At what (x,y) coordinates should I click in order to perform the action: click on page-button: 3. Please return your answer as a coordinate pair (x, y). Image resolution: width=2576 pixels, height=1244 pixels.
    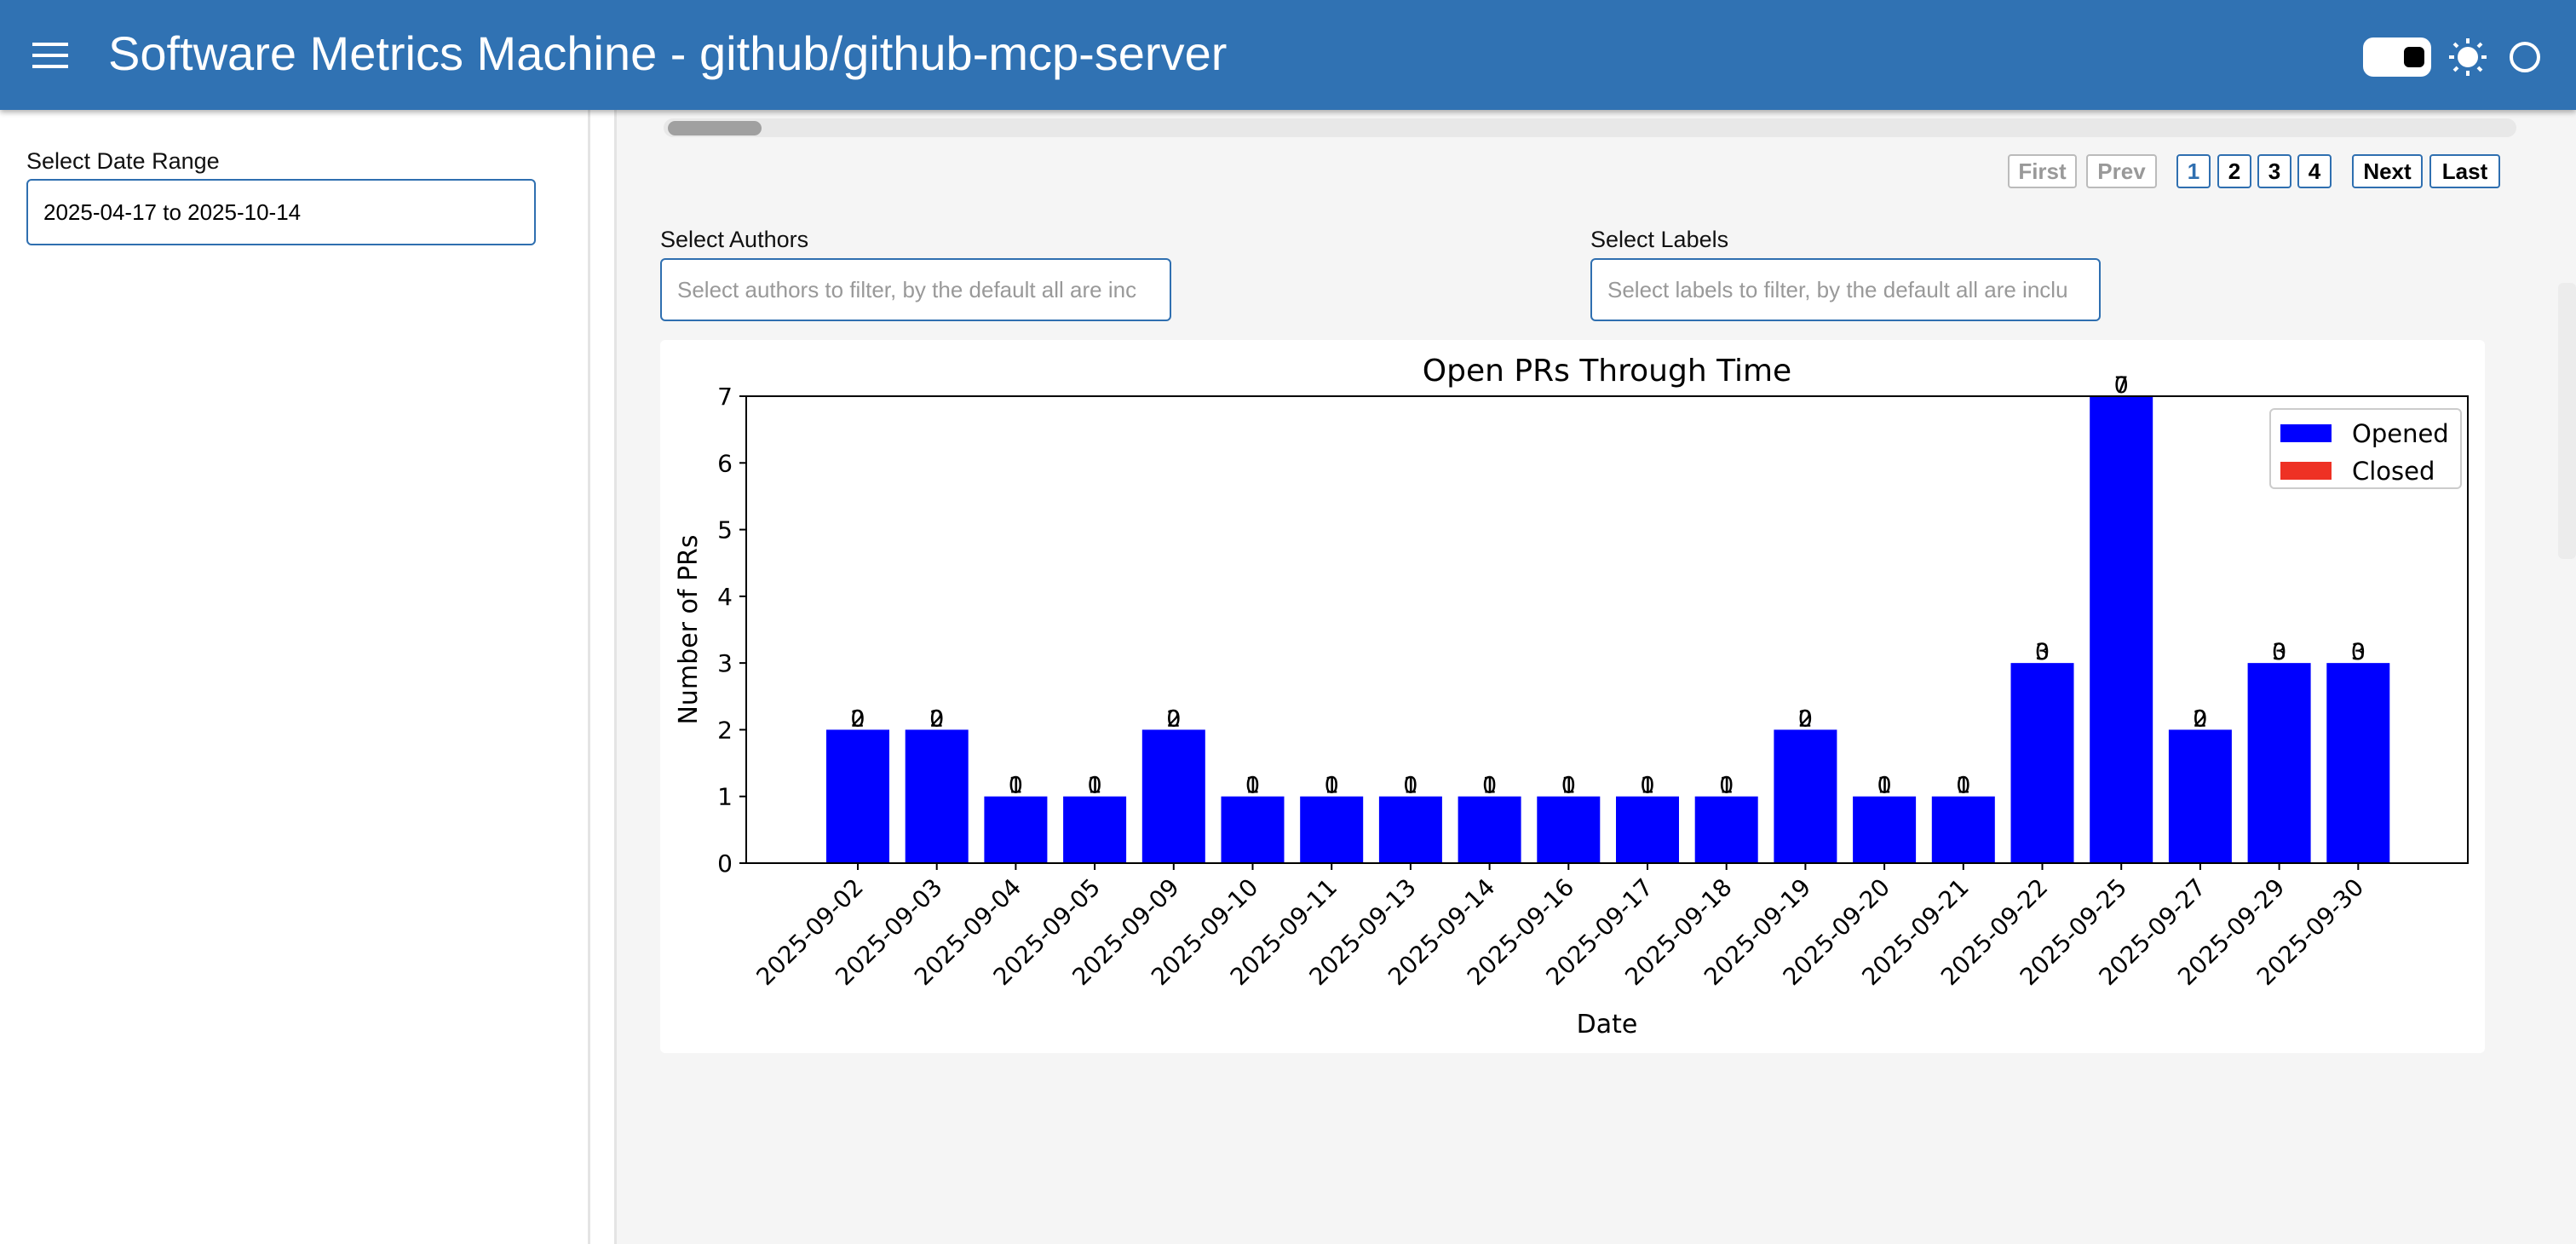
    Looking at the image, I should click on (2274, 171).